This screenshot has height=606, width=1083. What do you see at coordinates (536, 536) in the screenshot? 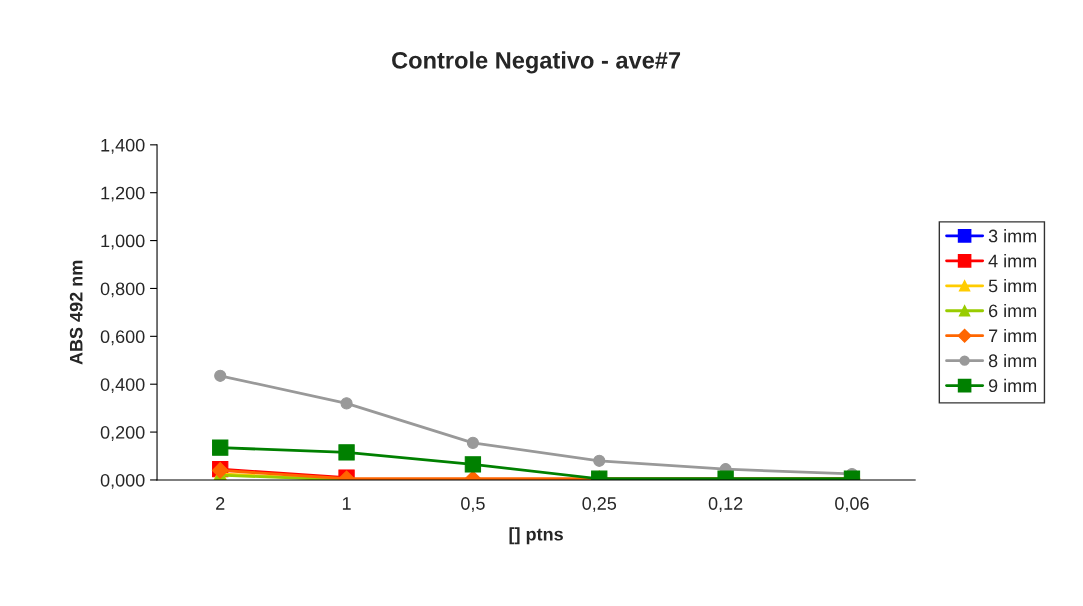
I see `x-axis-title: [] ptns` at bounding box center [536, 536].